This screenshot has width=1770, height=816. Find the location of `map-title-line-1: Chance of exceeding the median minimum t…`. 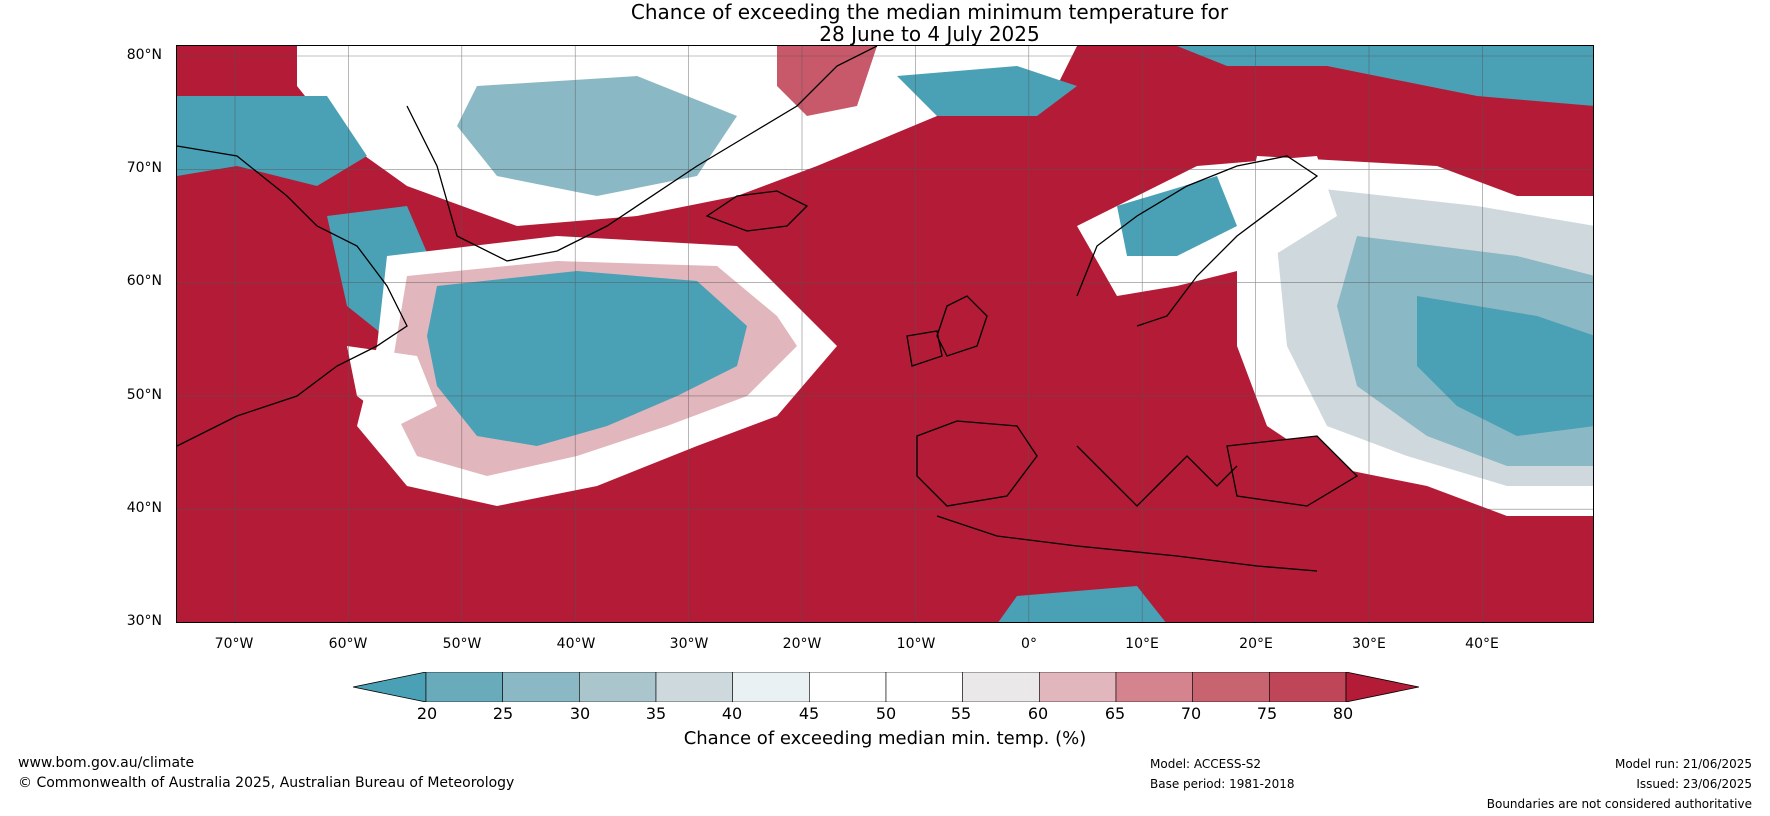

map-title-line-1: Chance of exceeding the median minimum t… is located at coordinates (929, 12).